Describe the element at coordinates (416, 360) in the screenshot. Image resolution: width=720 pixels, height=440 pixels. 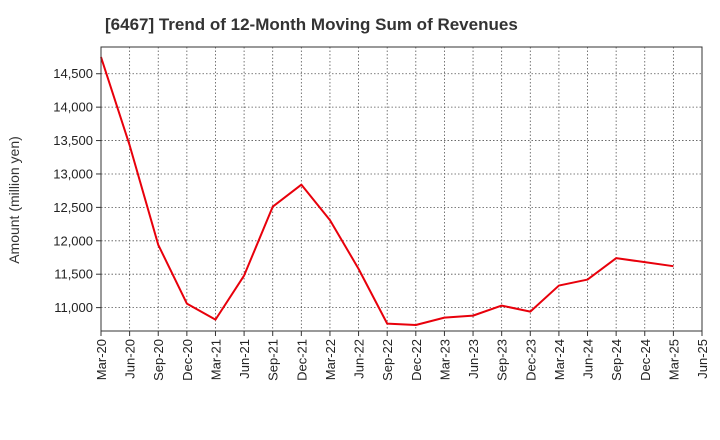
I see `x-tick-label: Dec-22` at that location.